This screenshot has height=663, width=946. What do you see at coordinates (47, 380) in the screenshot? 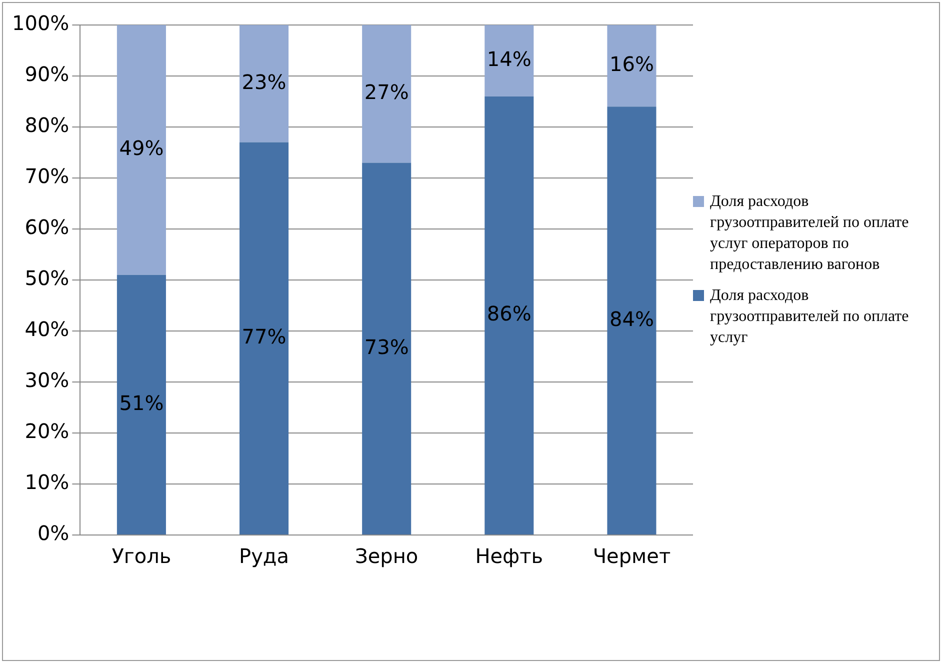
I see `y-tick-label: 30%` at bounding box center [47, 380].